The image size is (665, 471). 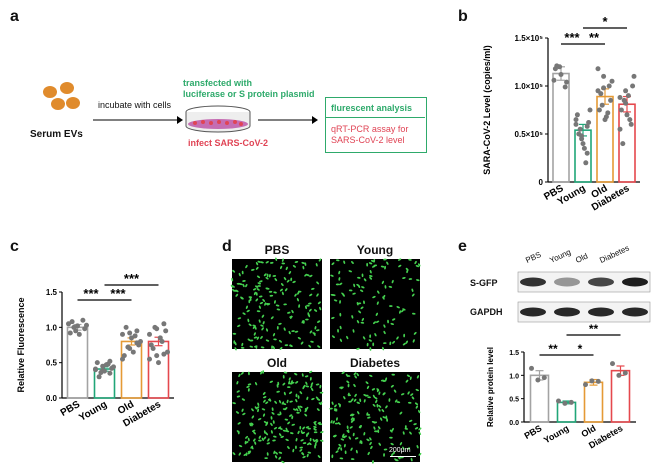 What do you see at coordinates (218, 83) in the screenshot?
I see `transfected-label-1: transfected with` at bounding box center [218, 83].